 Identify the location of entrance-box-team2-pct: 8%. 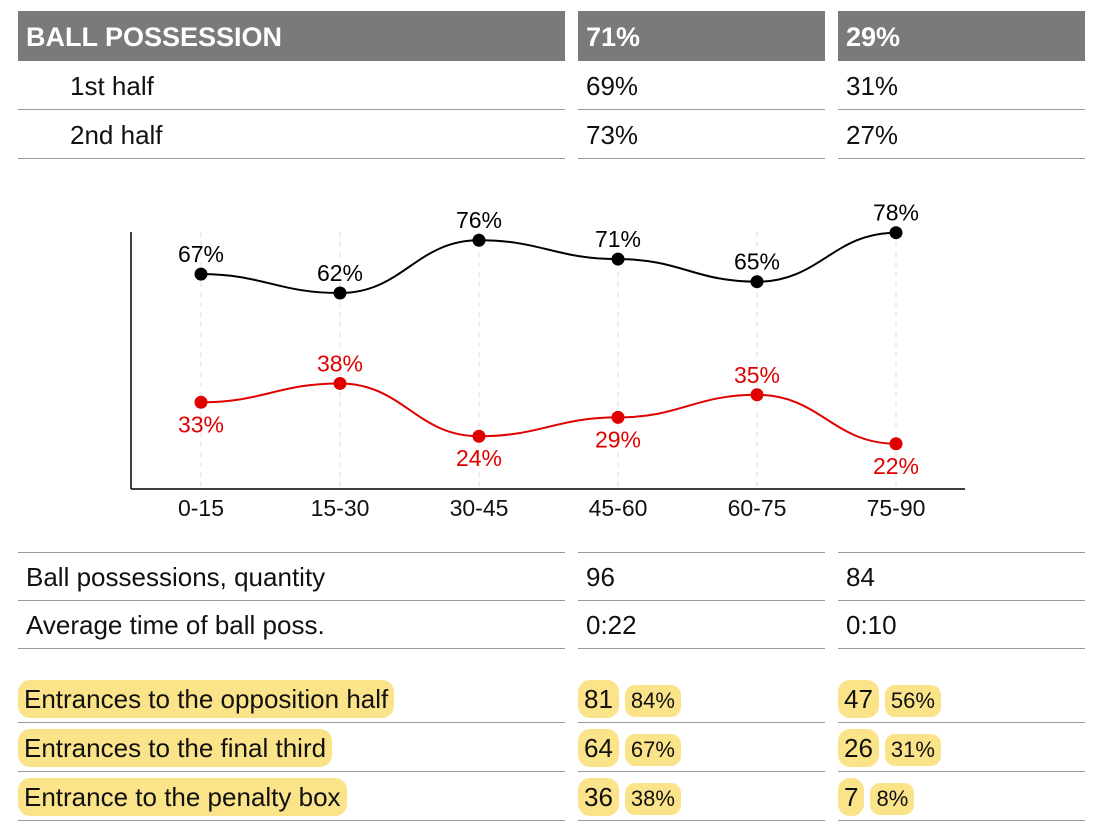
(892, 799).